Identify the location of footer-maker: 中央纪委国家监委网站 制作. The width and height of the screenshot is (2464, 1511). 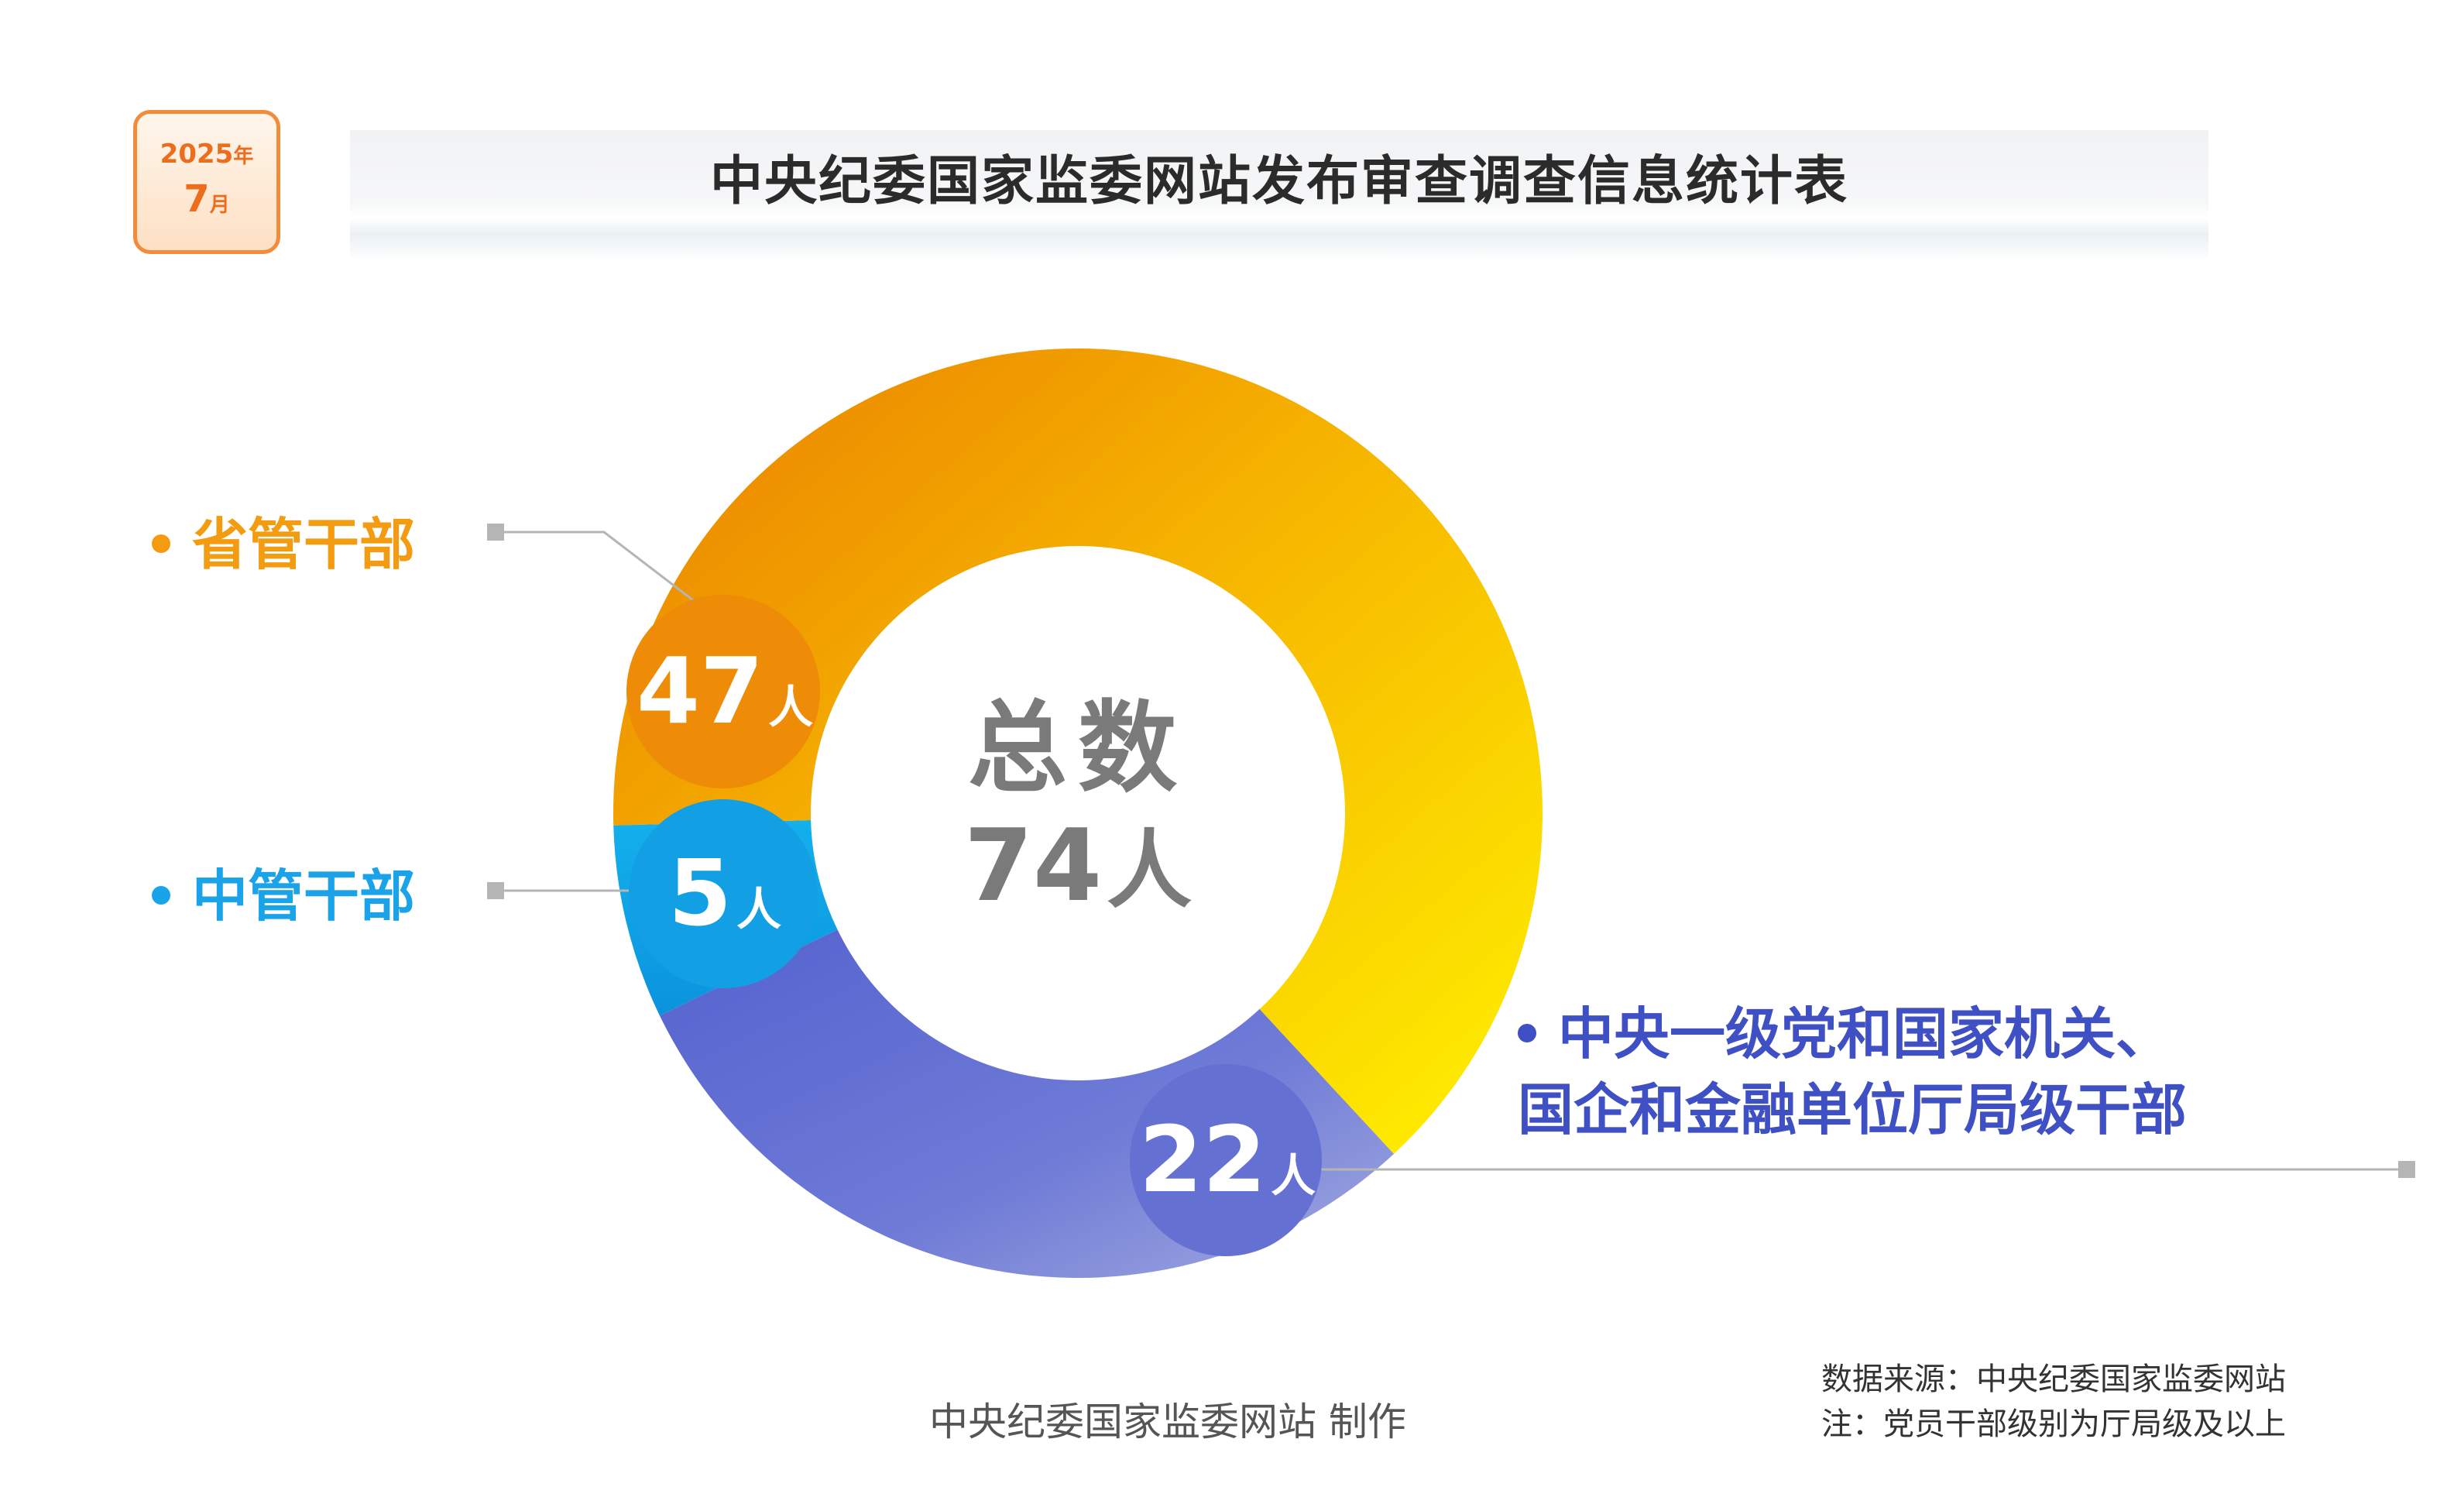
(1167, 1421).